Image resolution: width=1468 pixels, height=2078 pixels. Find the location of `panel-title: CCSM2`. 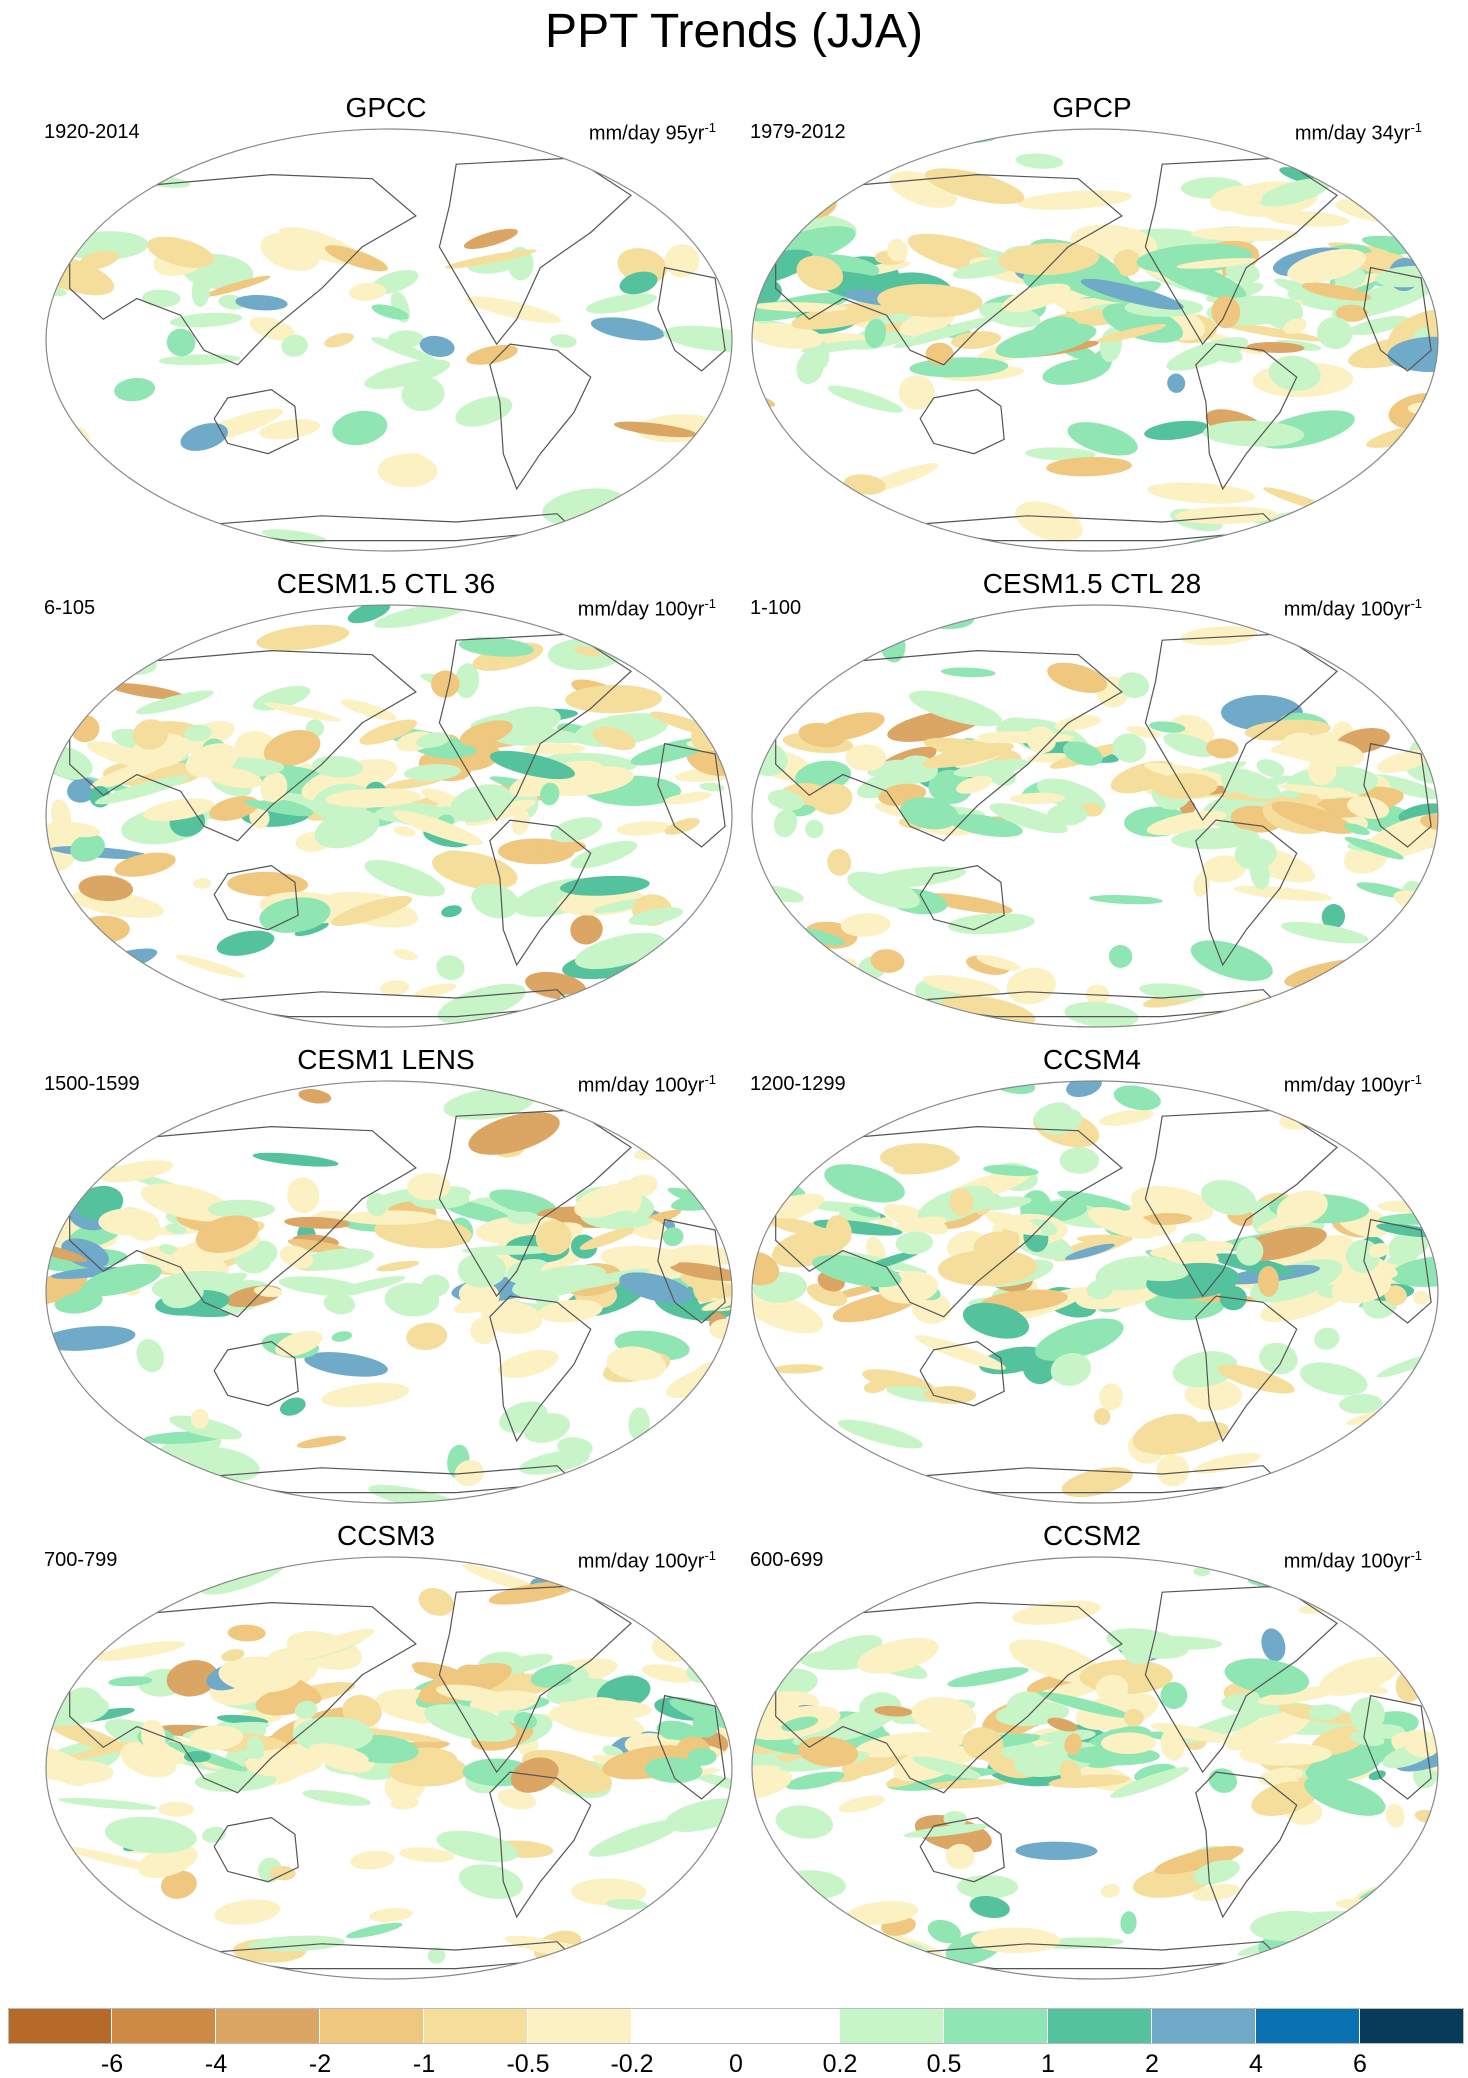

panel-title: CCSM2 is located at coordinates (1091, 1535).